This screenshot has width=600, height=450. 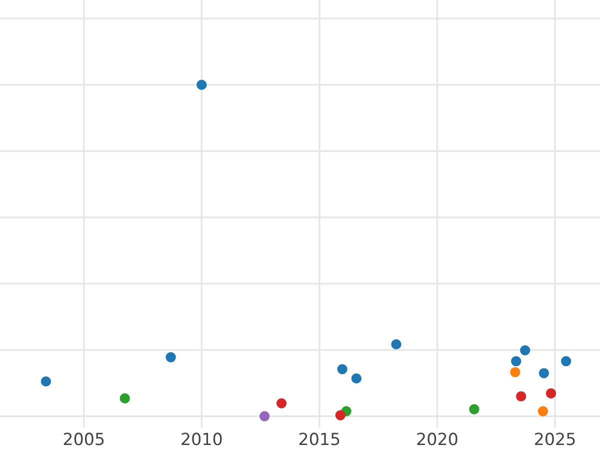 I want to click on x-tick-label: 2005, so click(x=84, y=439).